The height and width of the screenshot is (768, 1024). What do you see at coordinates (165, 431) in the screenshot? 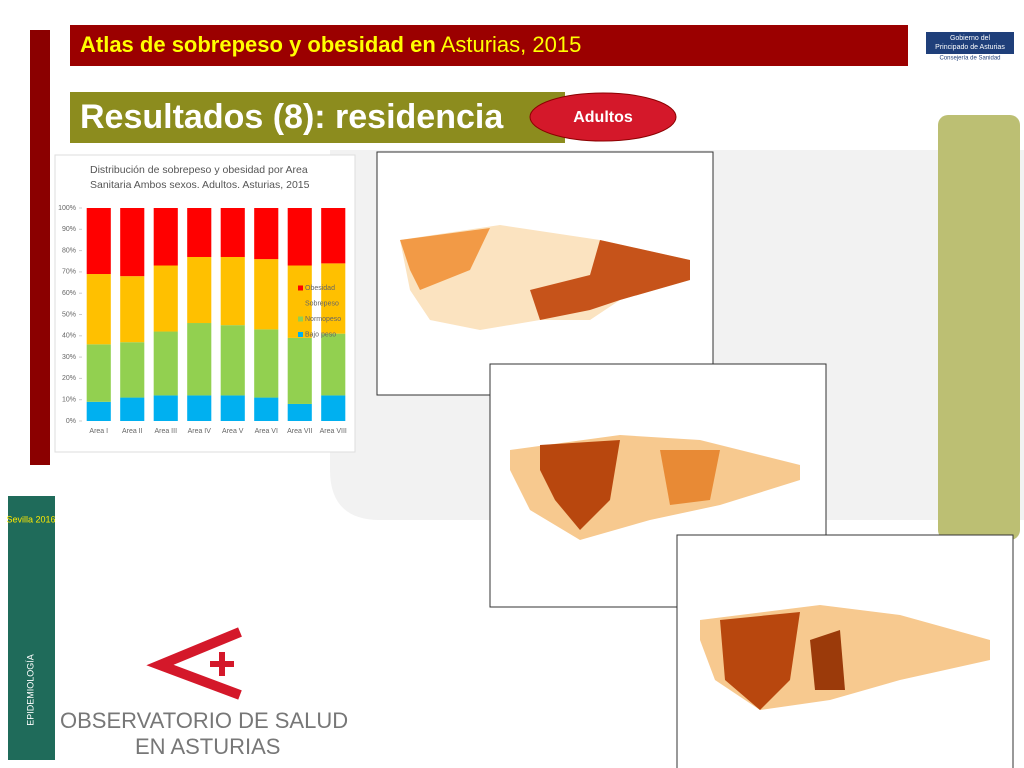
I see `x-tick-label: Area III` at bounding box center [165, 431].